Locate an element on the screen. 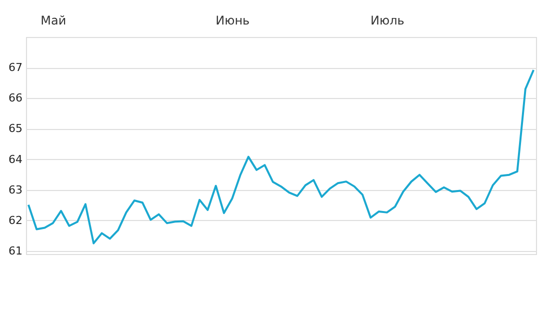 This screenshot has width=554, height=320. y-tick-label: 62 is located at coordinates (15, 220).